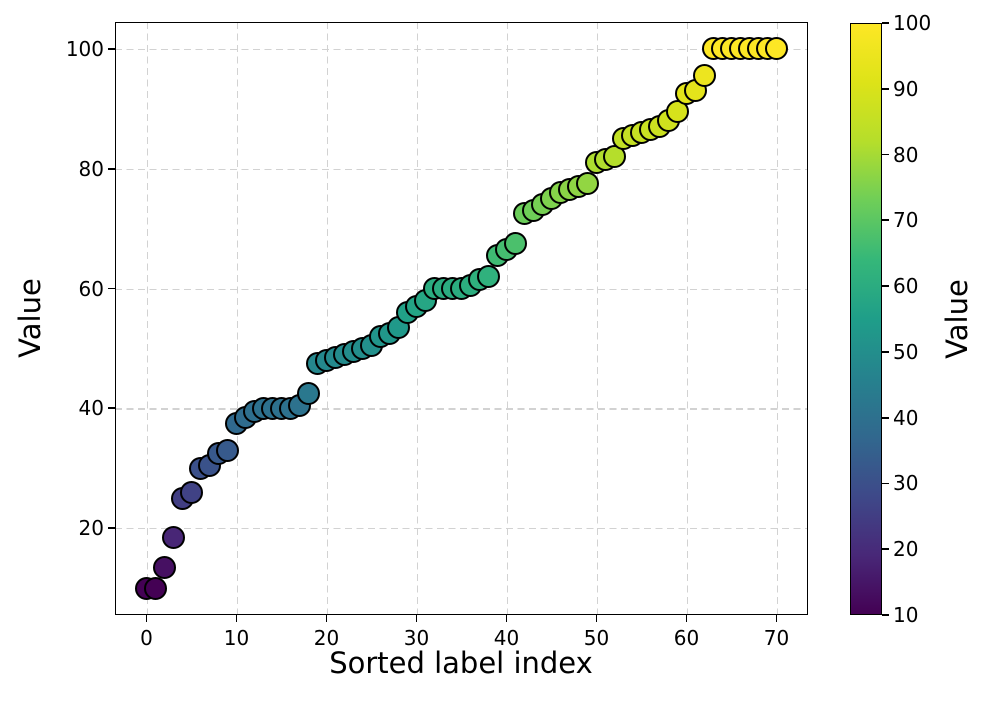 The image size is (996, 713). What do you see at coordinates (906, 286) in the screenshot?
I see `colorbar-tick-label: 60` at bounding box center [906, 286].